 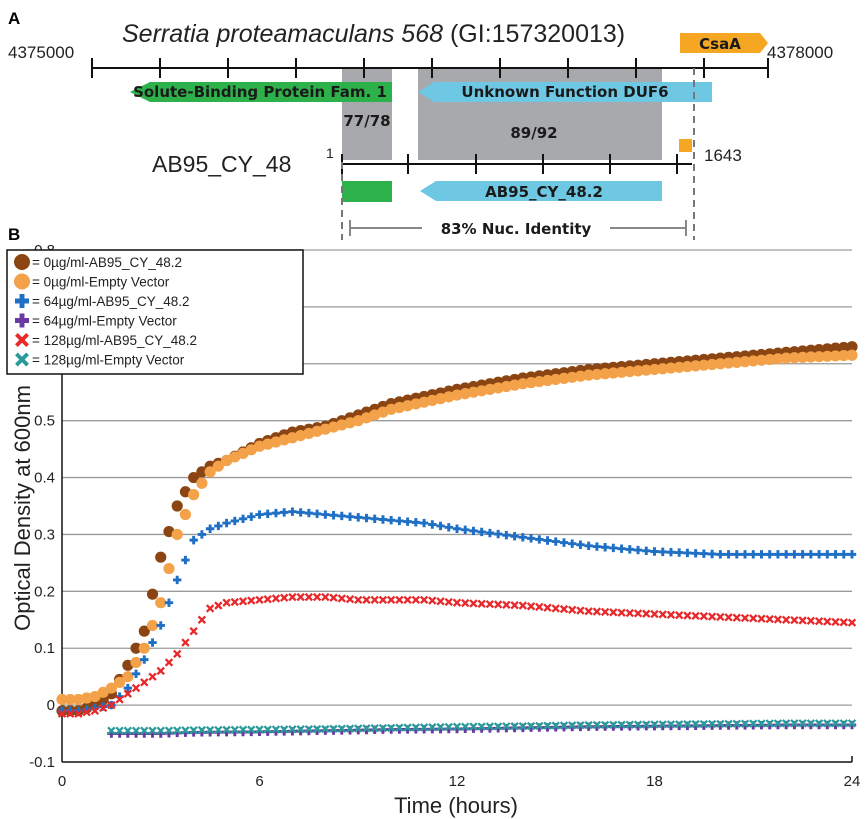 I want to click on x-tick-label: 24, so click(x=852, y=781).